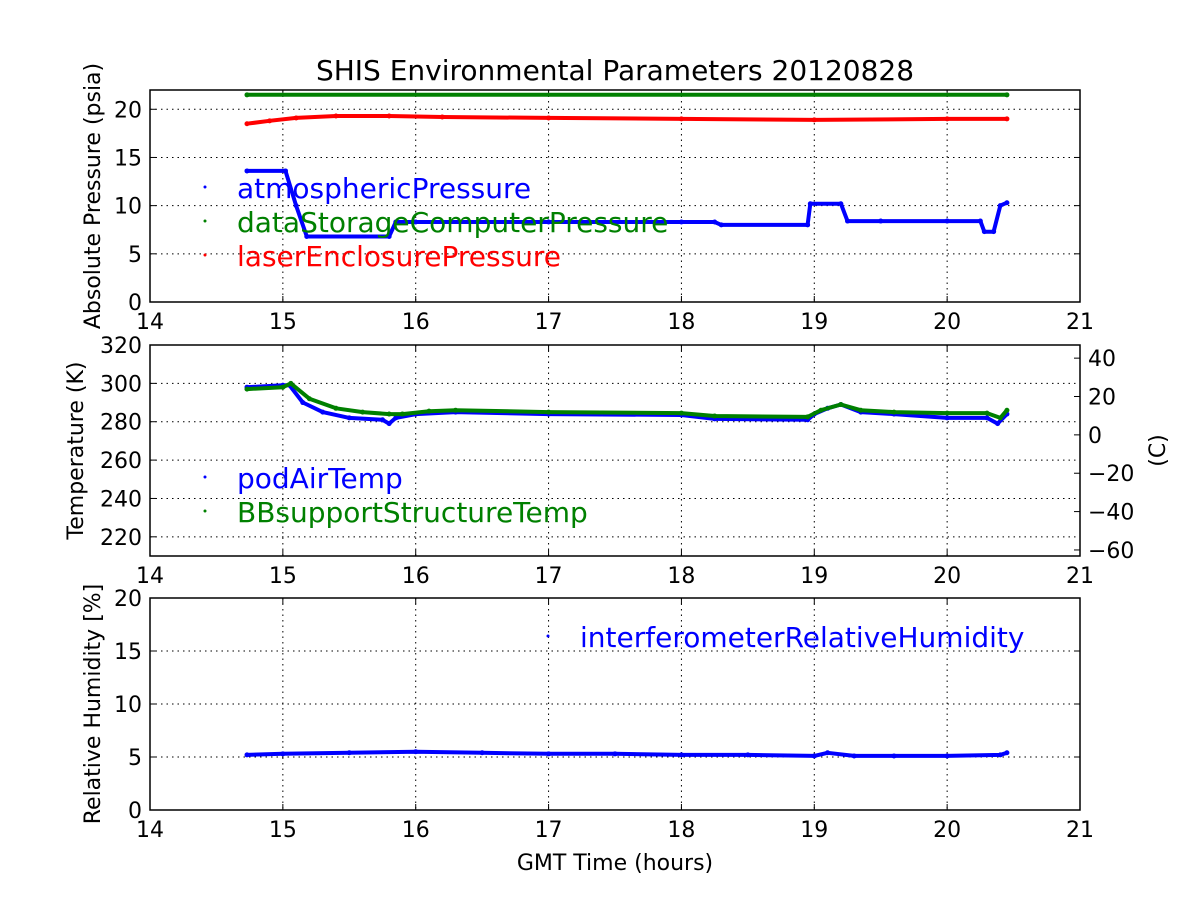 This screenshot has height=900, width=1200. Describe the element at coordinates (93, 196) in the screenshot. I see `y-axis-label: Absolute Pressure (psia)` at that location.